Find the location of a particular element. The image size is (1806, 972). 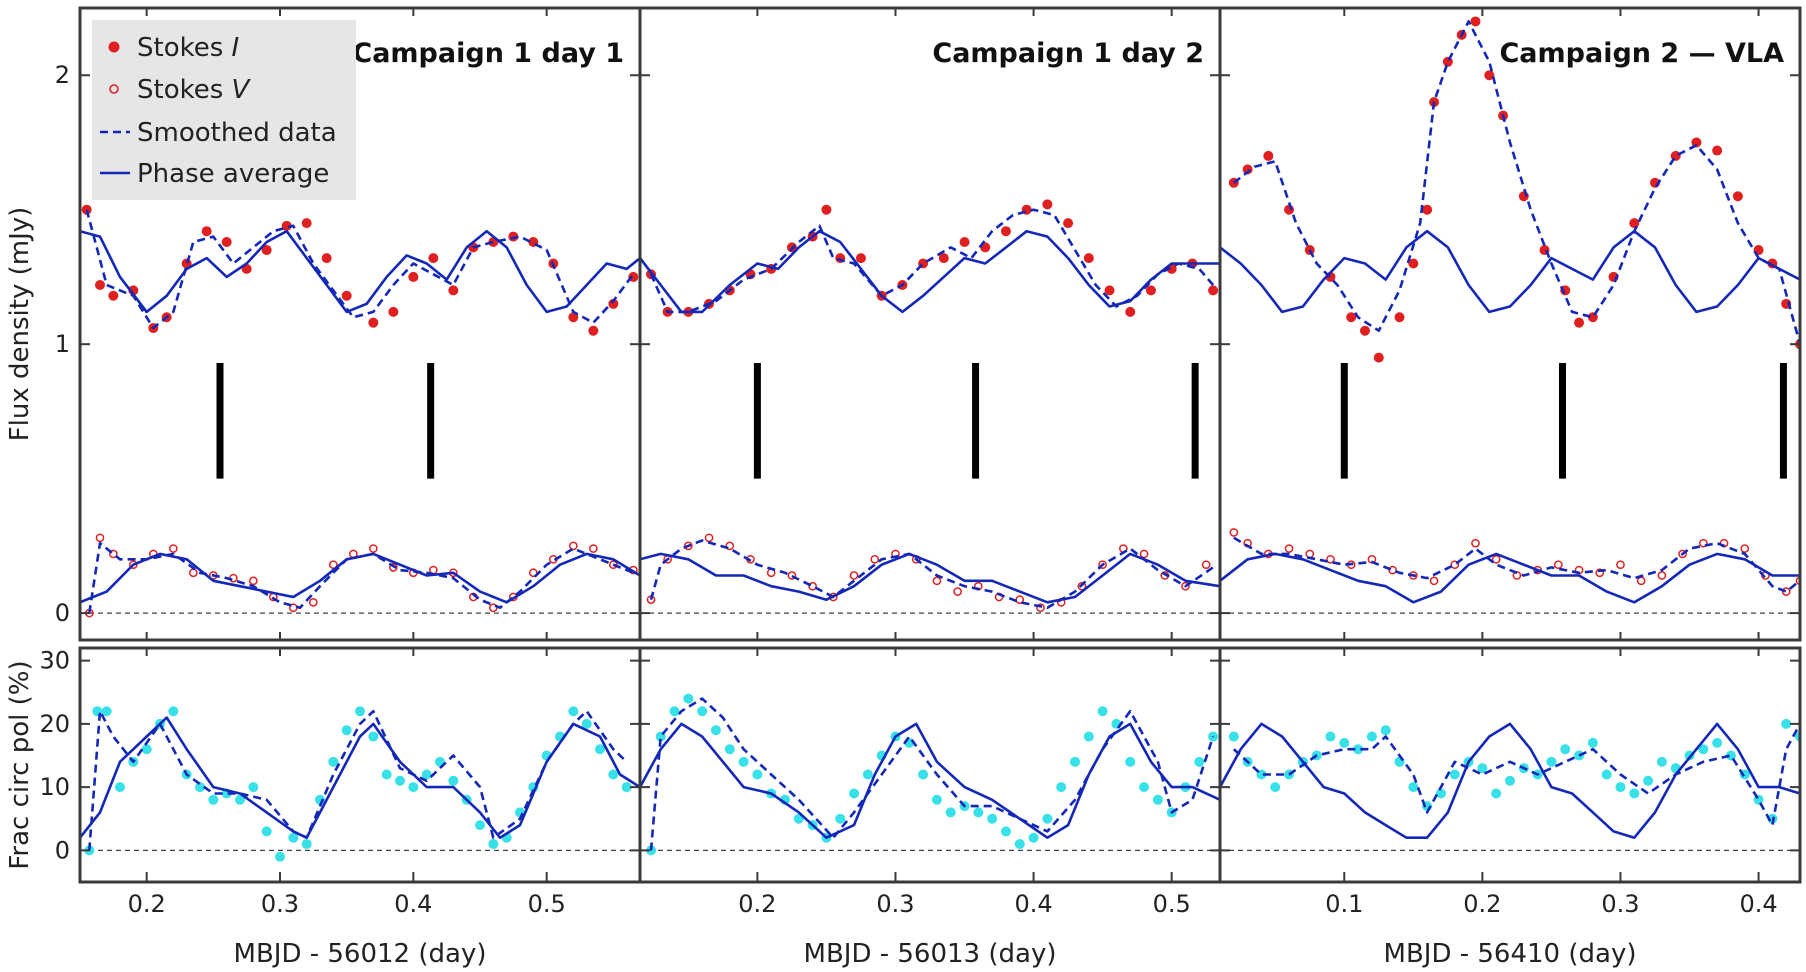

legend-phase-label: Phase average is located at coordinates (233, 174).